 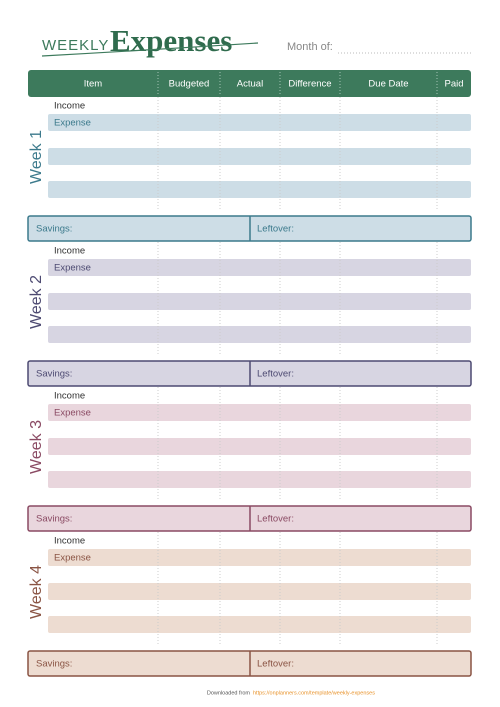 What do you see at coordinates (93, 84) in the screenshot?
I see `column-header: Item` at bounding box center [93, 84].